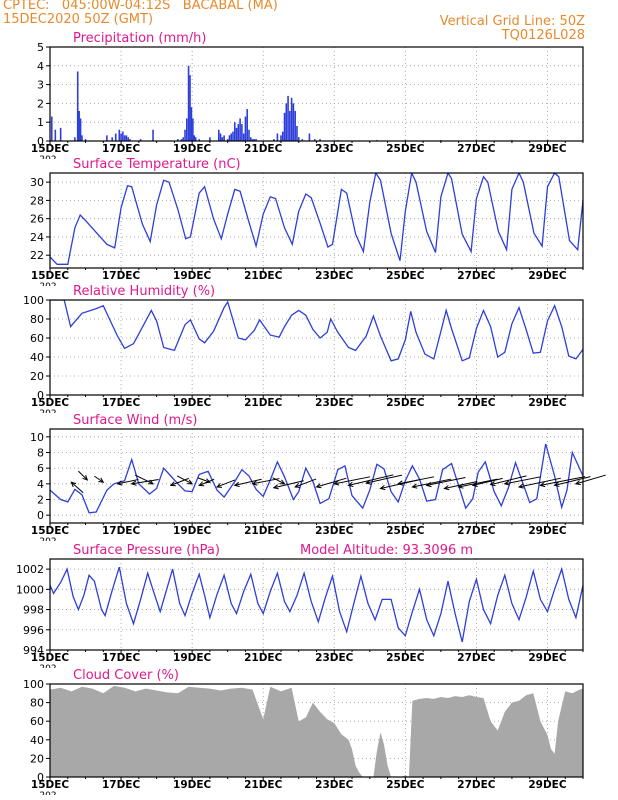  I want to click on temp-xtick-label: 25DEC, so click(405, 276).